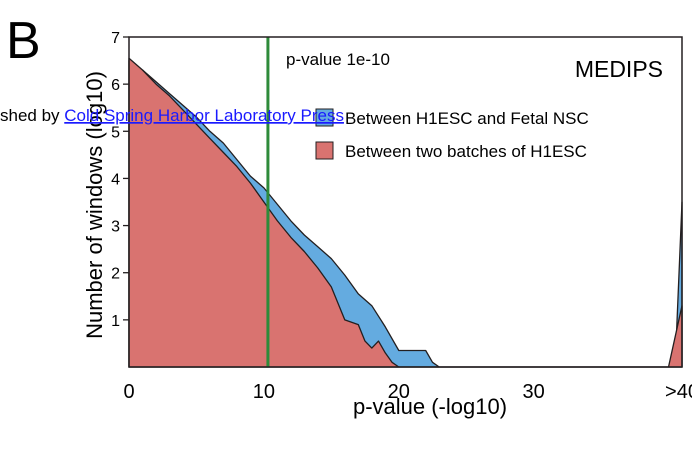  What do you see at coordinates (115, 179) in the screenshot?
I see `y-tick-label: 4` at bounding box center [115, 179].